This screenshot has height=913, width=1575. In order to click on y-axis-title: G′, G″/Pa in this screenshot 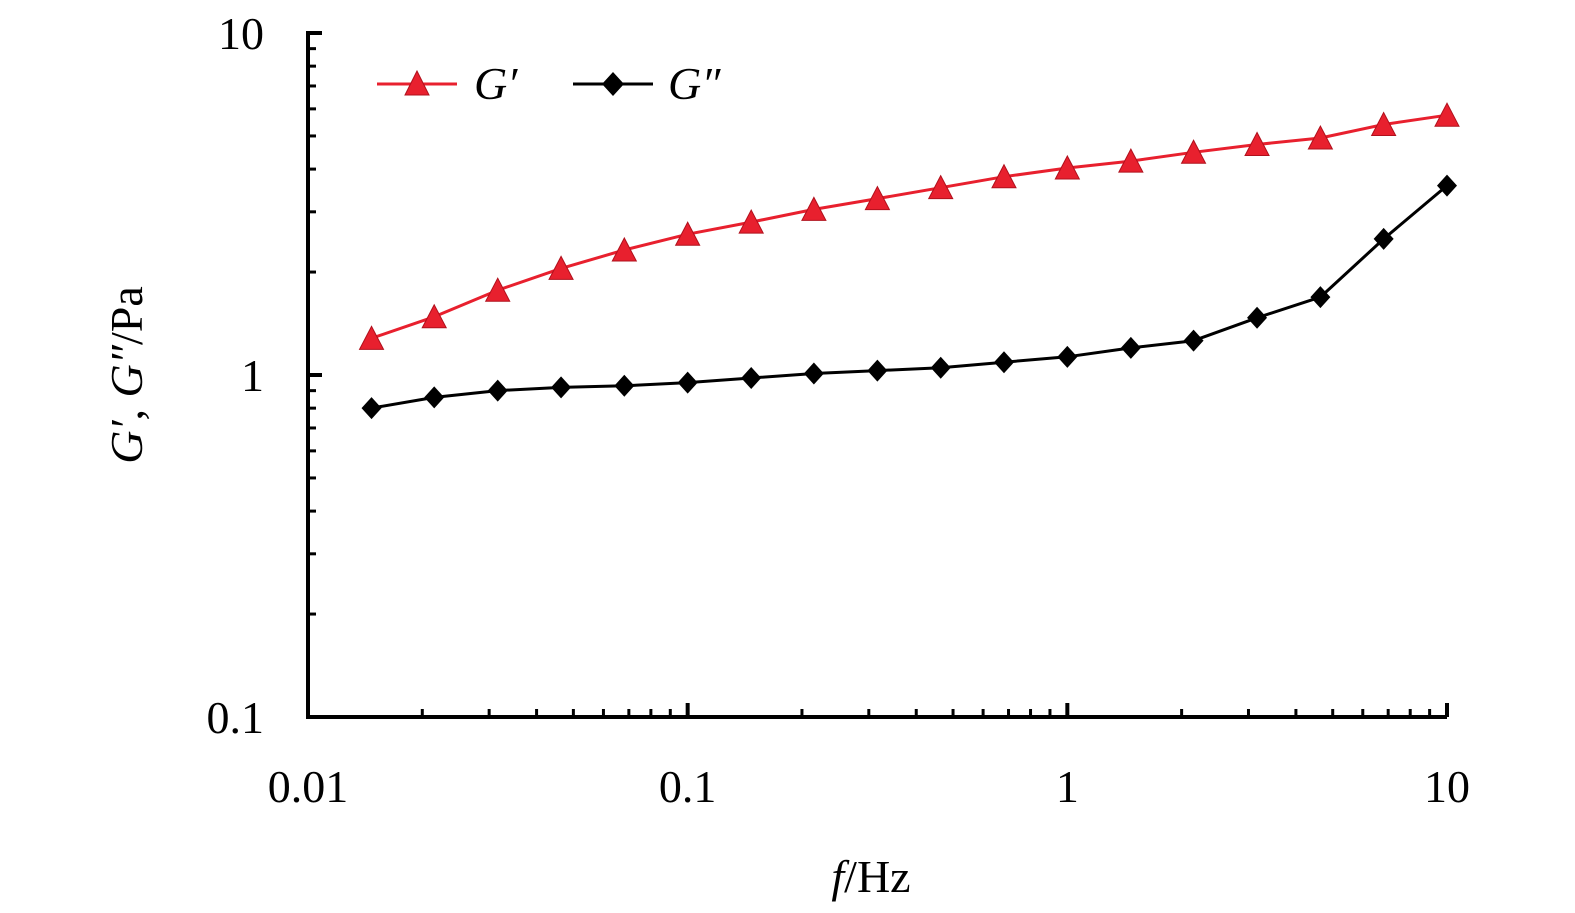, I will do `click(126, 374)`.